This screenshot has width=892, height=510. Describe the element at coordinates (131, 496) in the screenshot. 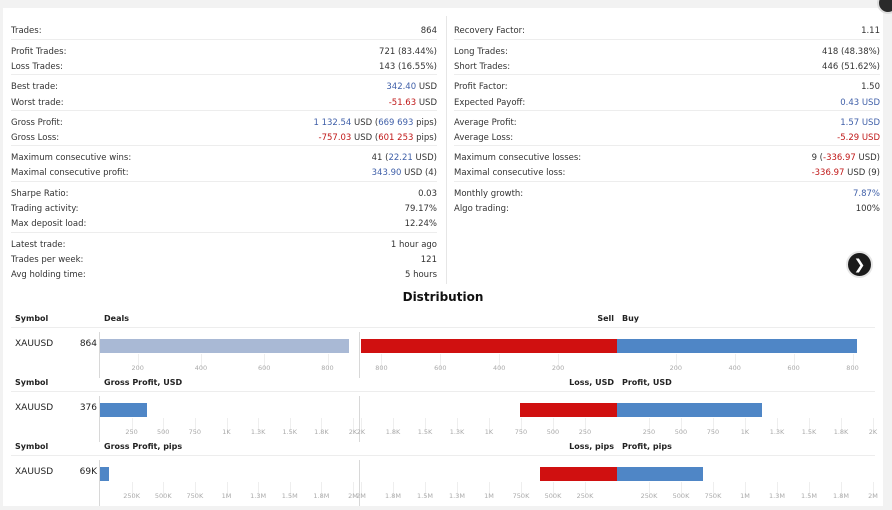

I see `tick-label: 250K` at that location.